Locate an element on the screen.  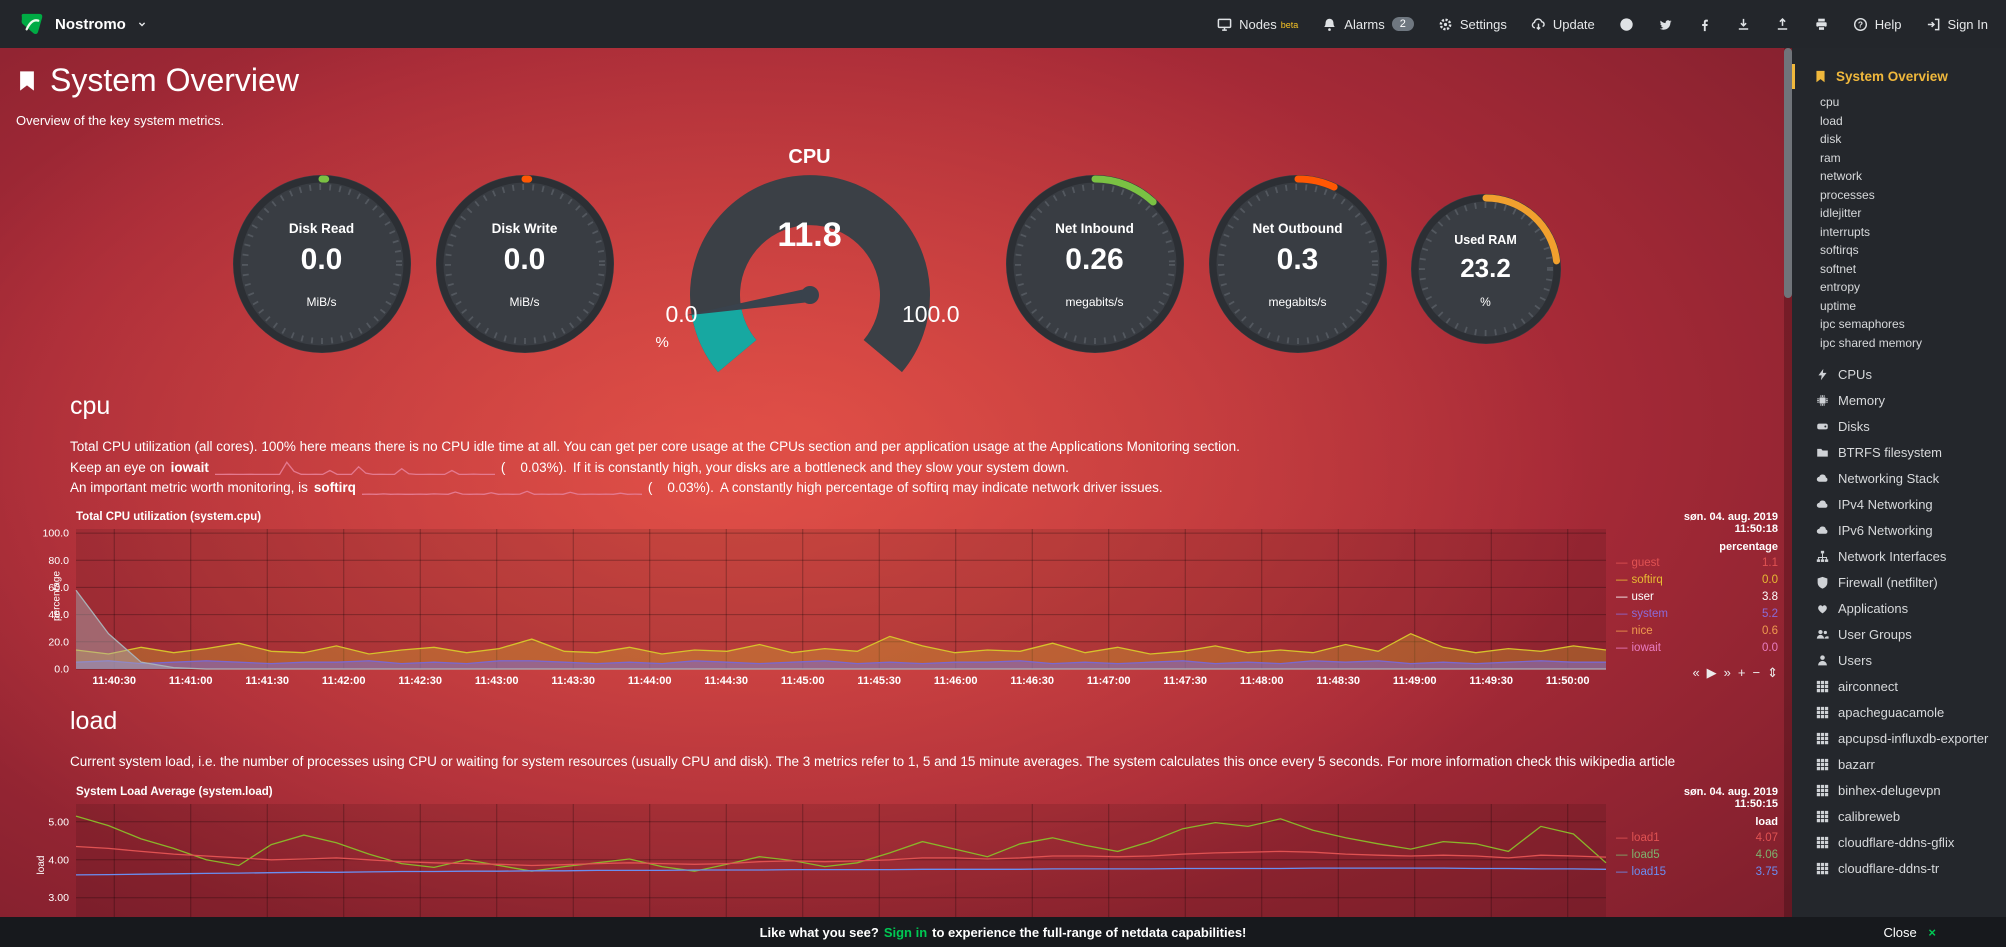
svg-text: 60.0 is located at coordinates (58, 588).